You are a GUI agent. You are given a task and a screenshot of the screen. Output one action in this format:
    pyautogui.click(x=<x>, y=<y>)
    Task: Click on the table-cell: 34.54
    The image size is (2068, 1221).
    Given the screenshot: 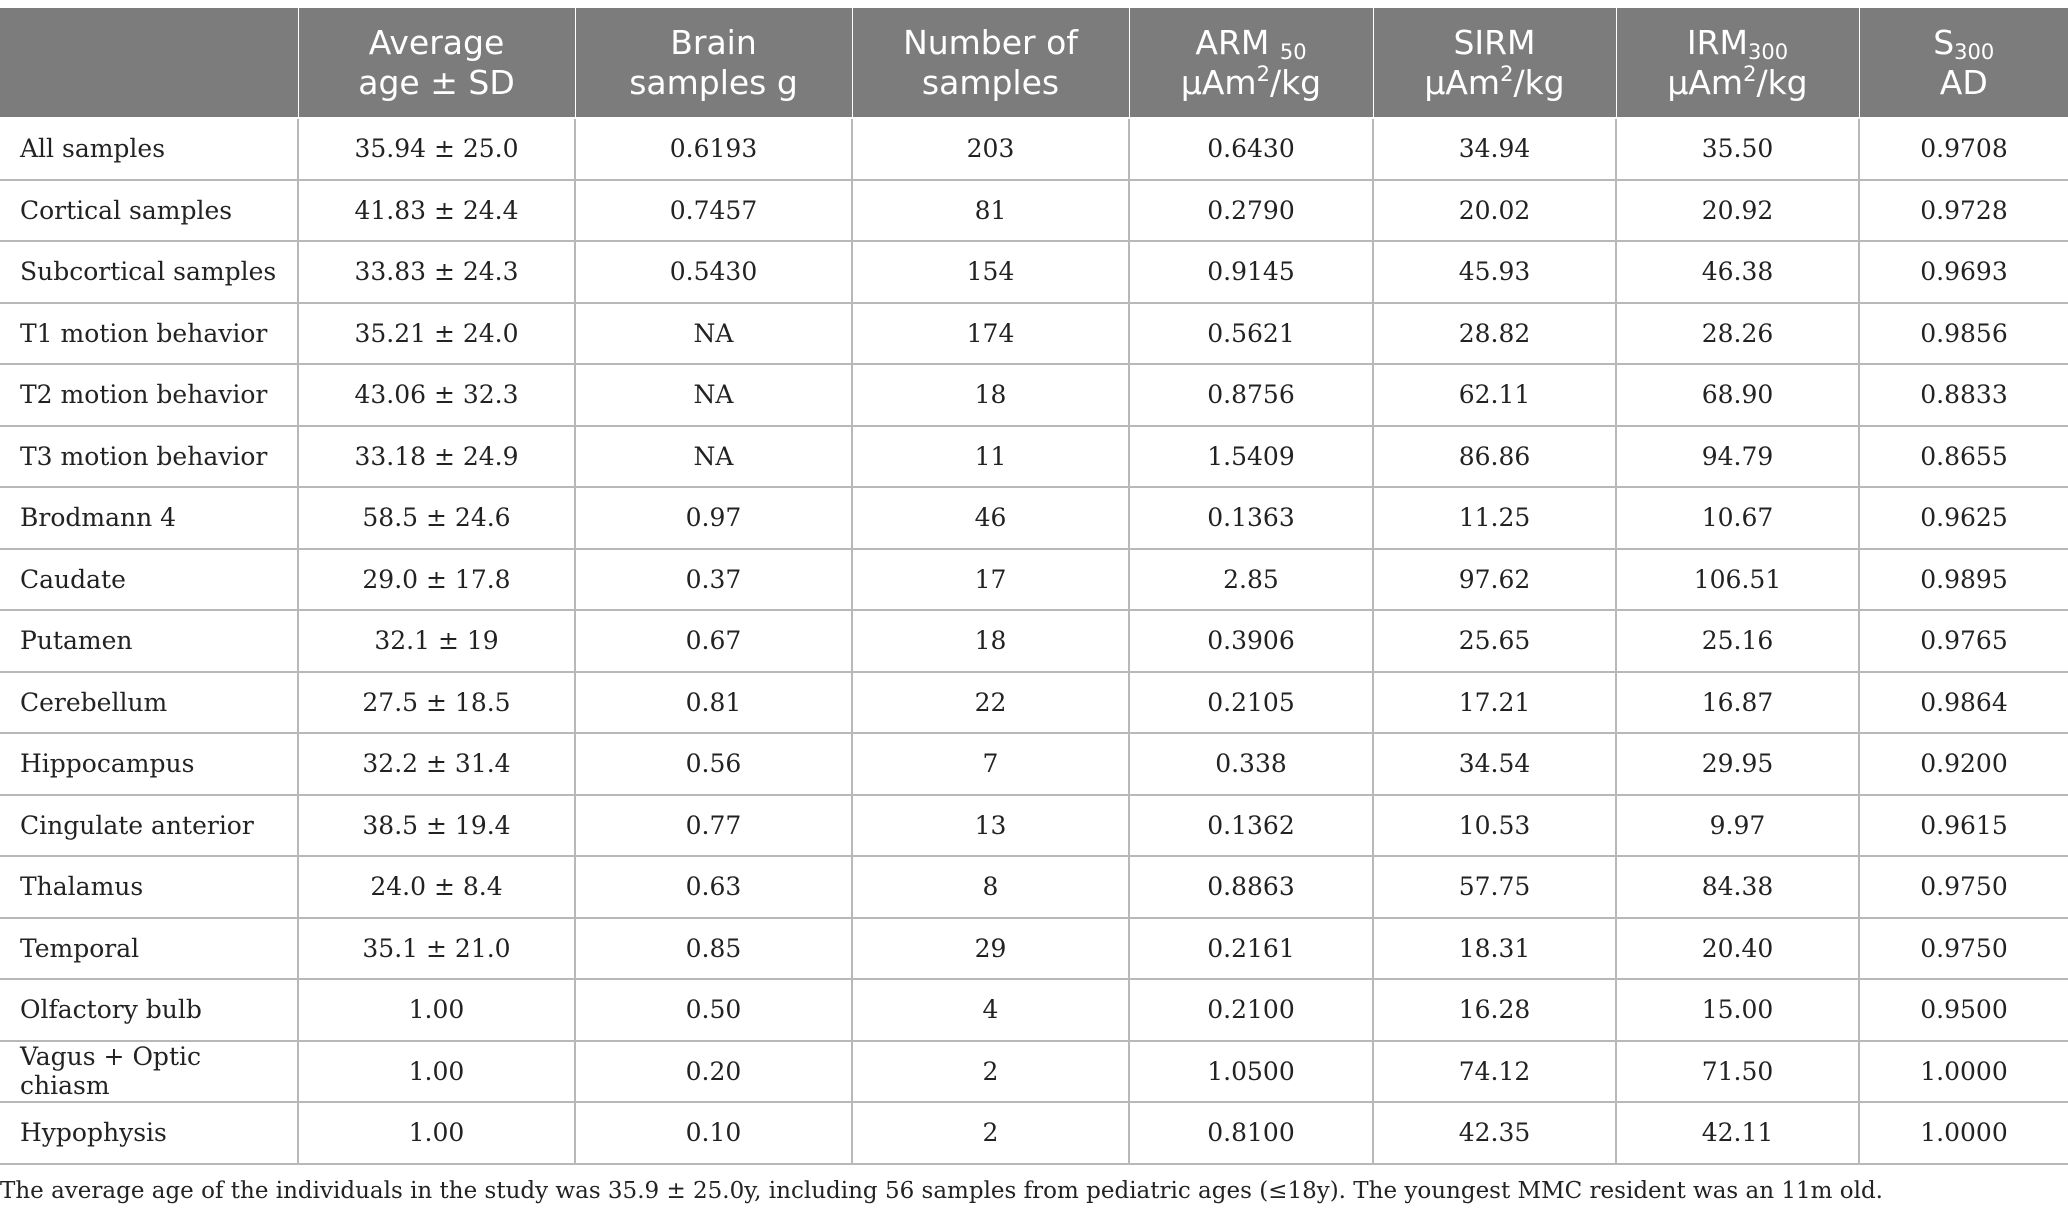 What is the action you would take?
    pyautogui.click(x=1495, y=764)
    